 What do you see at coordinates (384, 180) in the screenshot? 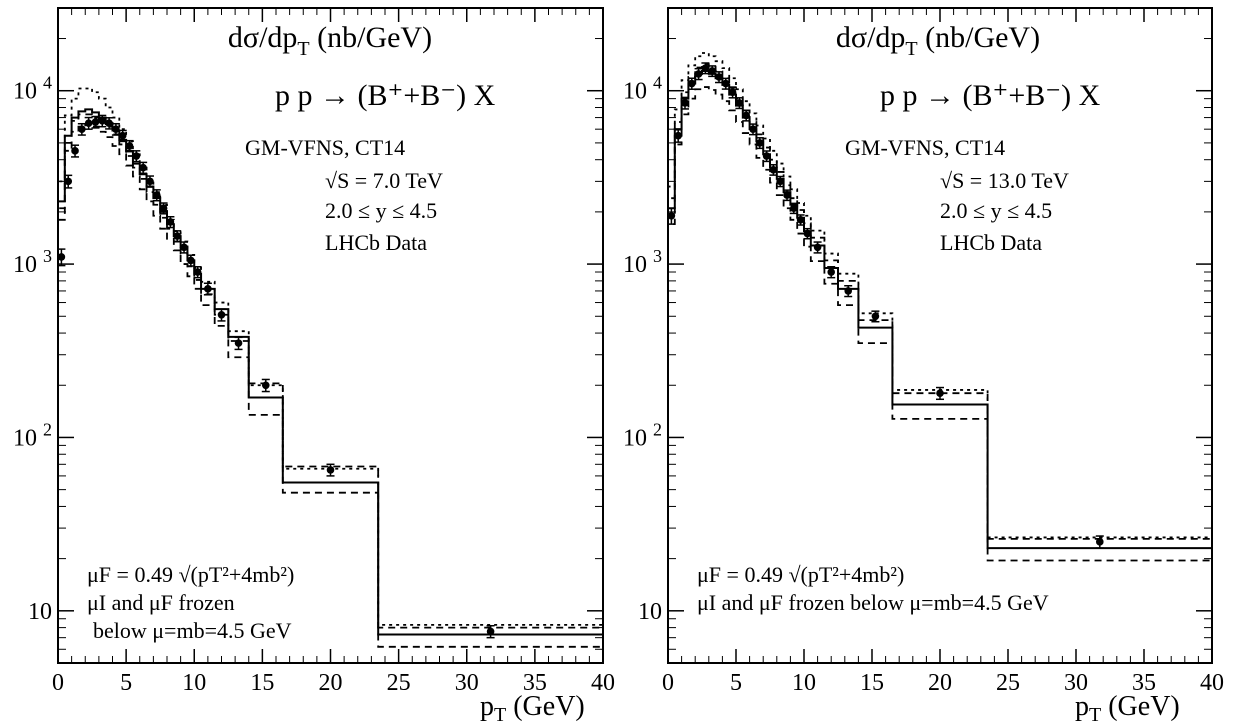
I see `energy-label: √S = 7.0 TeV` at bounding box center [384, 180].